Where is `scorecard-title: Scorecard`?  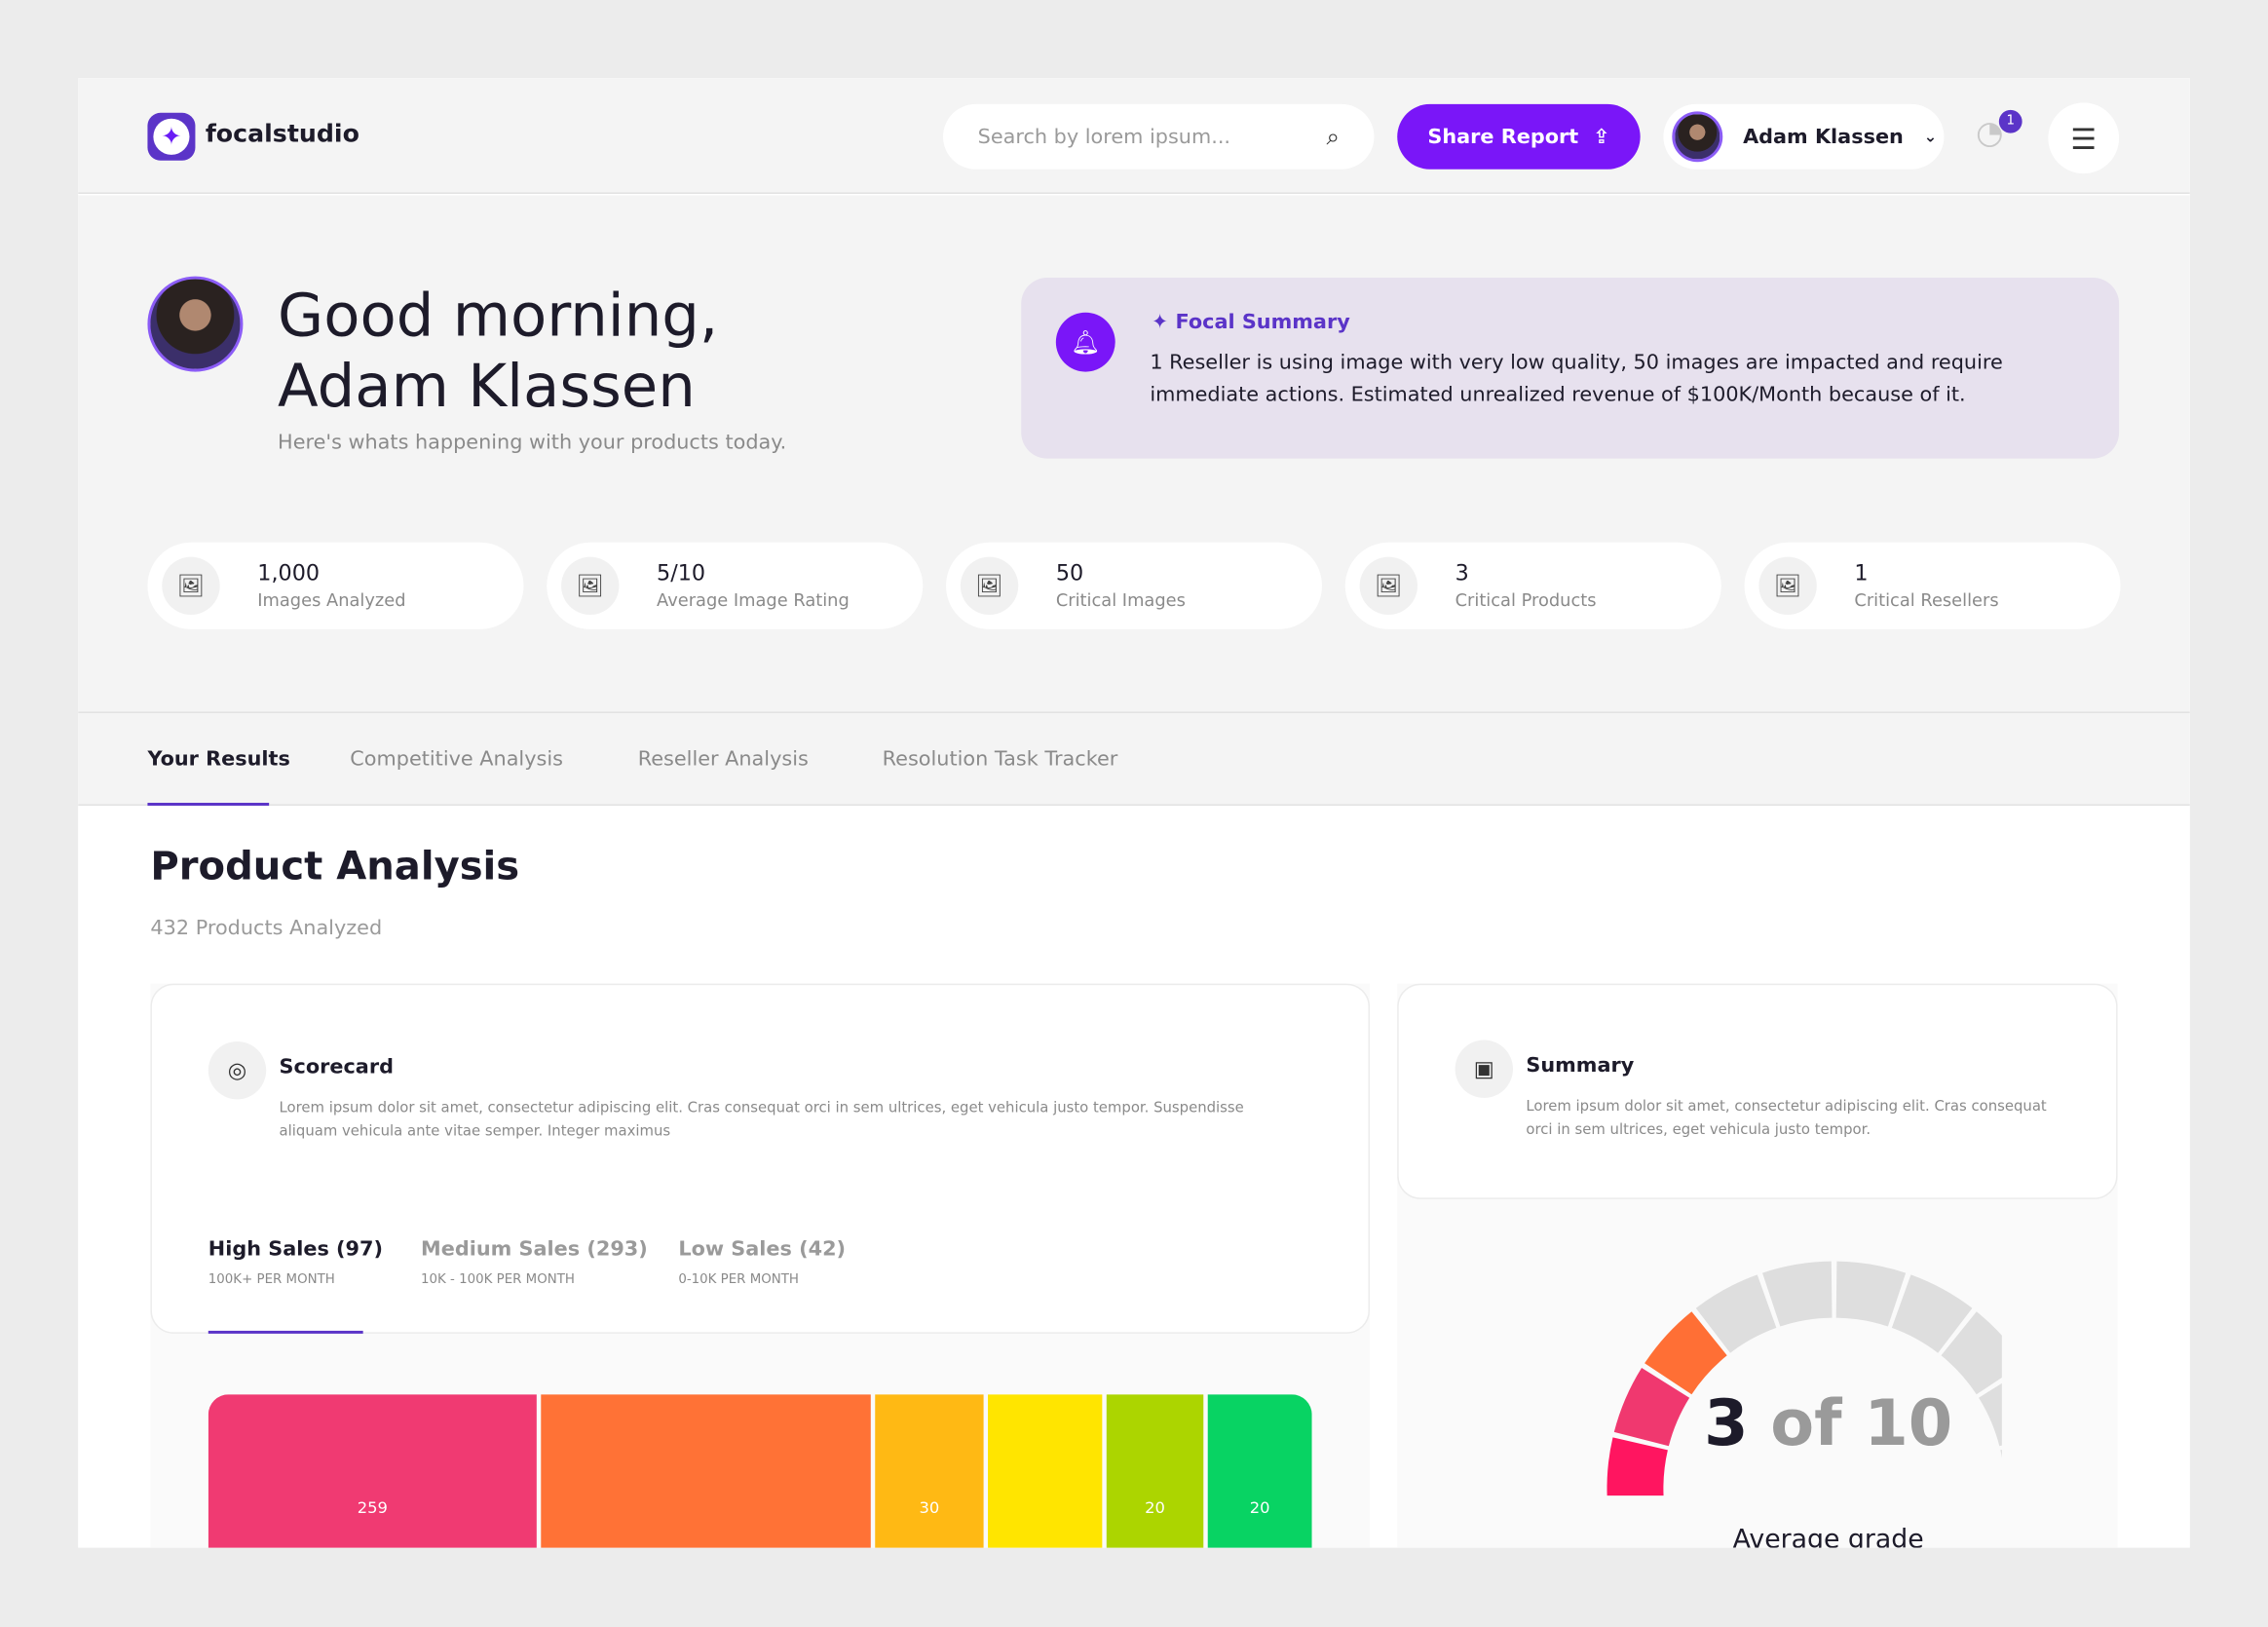 scorecard-title: Scorecard is located at coordinates (336, 1067).